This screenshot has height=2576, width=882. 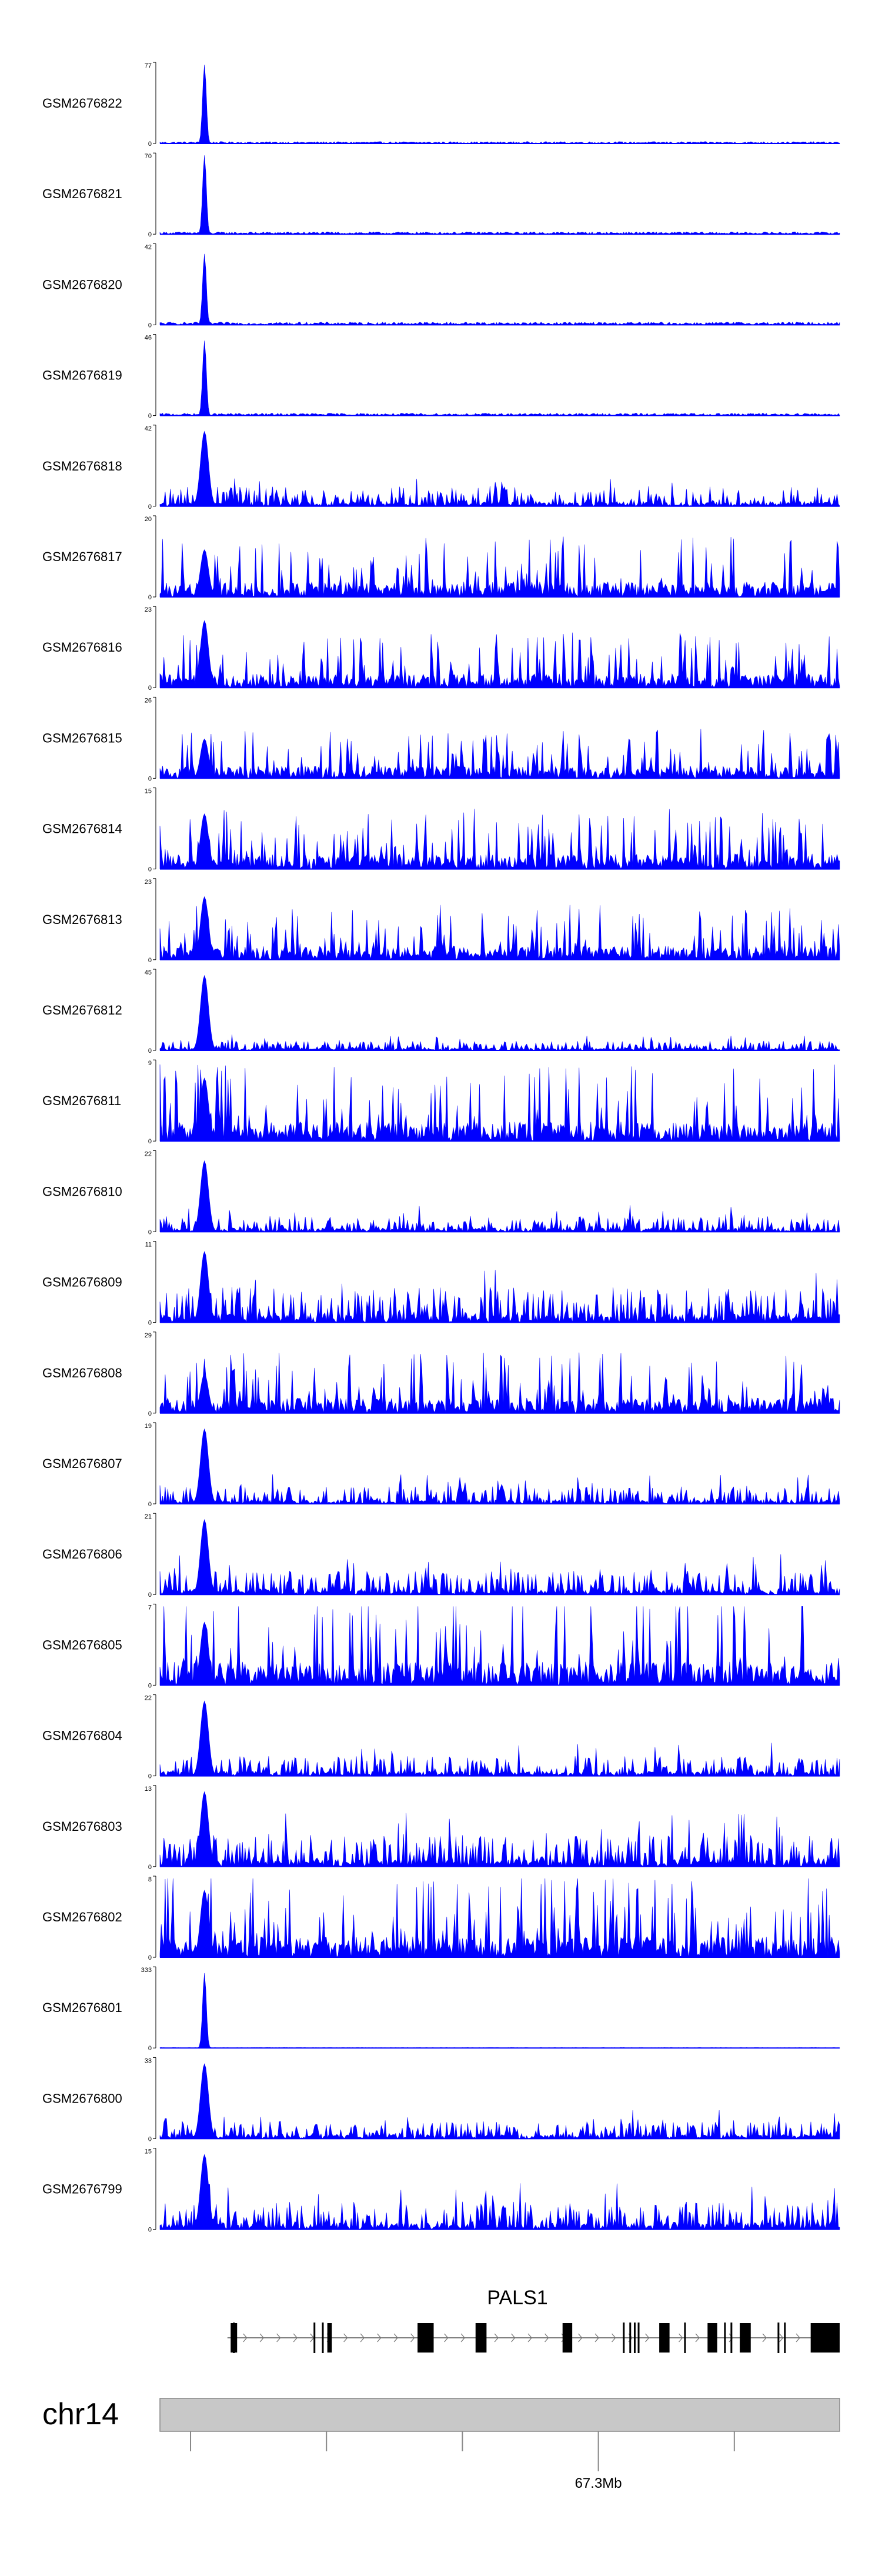 I want to click on coverage-track: GSM2676813 23 0, so click(x=441, y=921).